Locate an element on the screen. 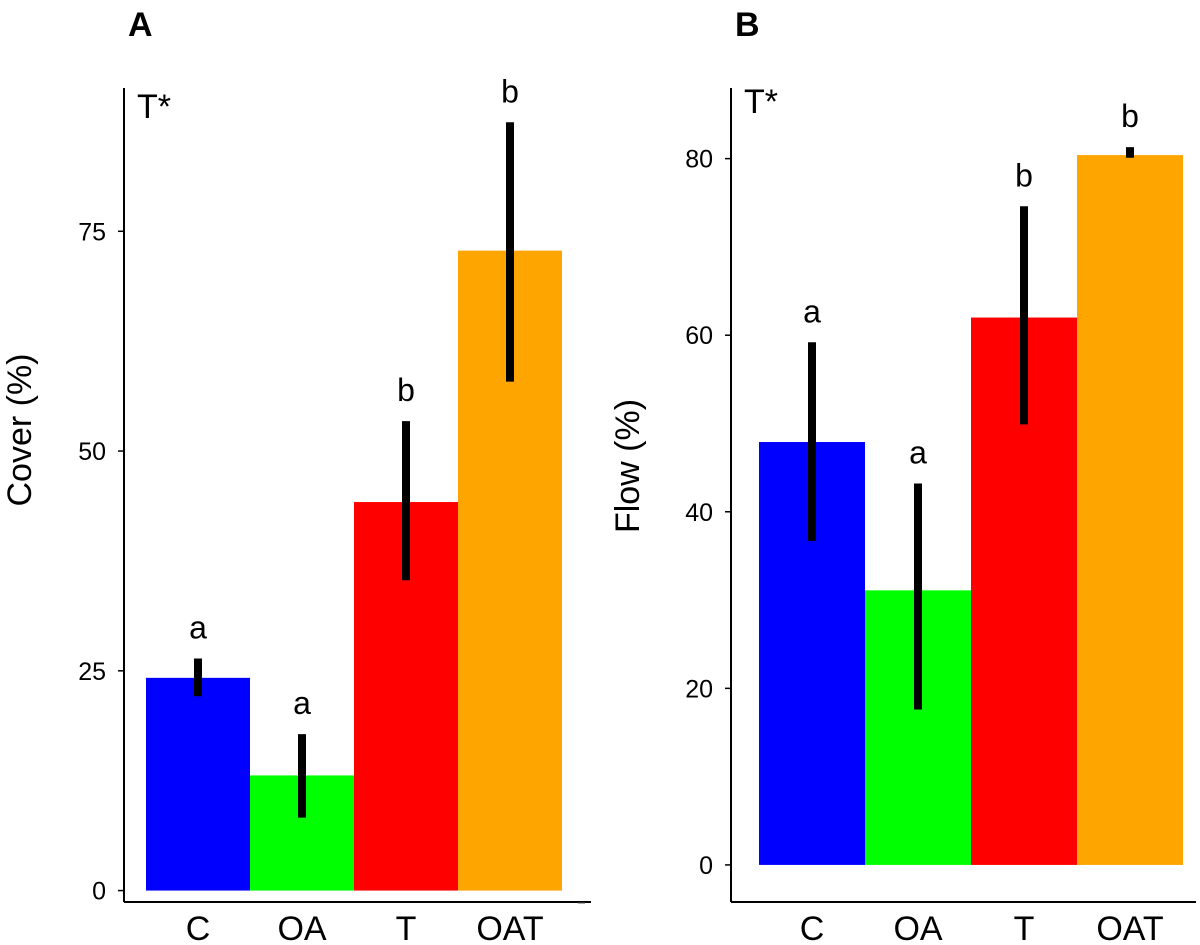  y-axis-title: Flow (%) is located at coordinates (628, 466).